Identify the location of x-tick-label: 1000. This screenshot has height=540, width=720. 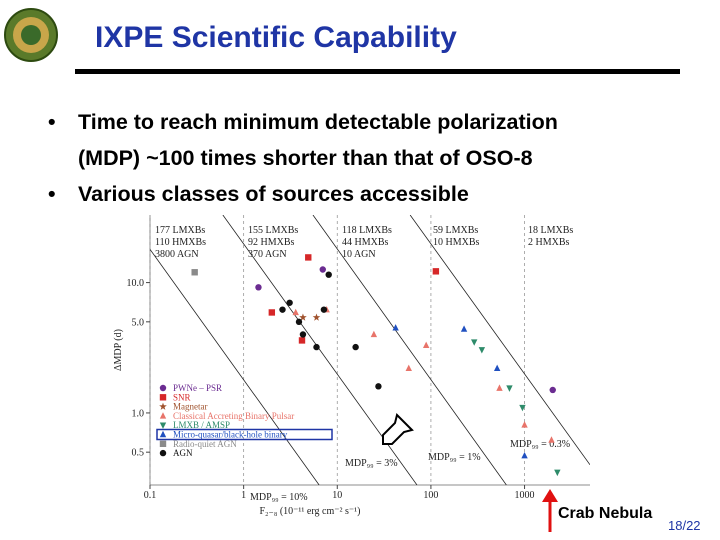
(525, 495).